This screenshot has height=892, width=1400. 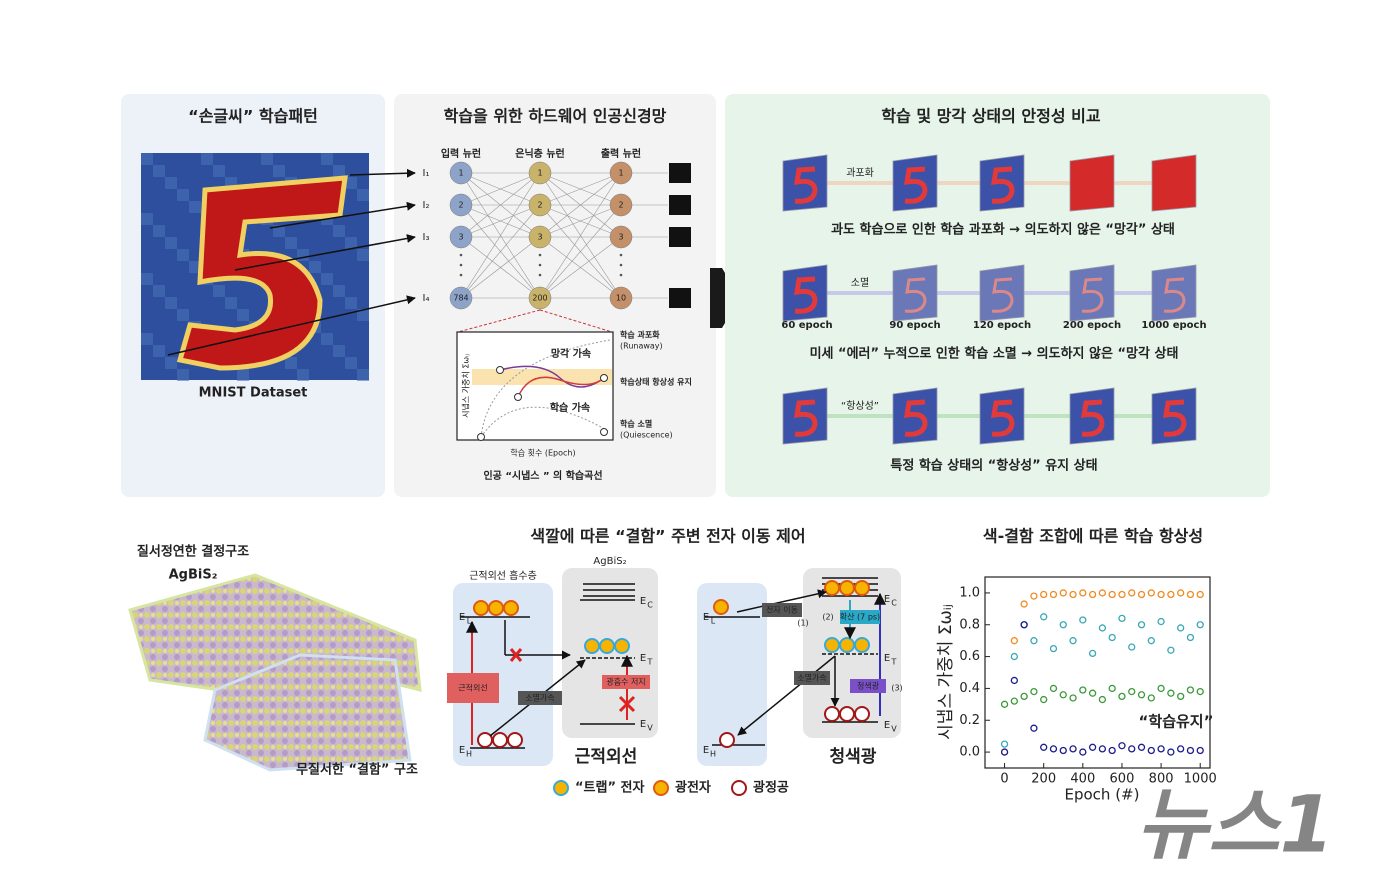 What do you see at coordinates (604, 432) in the screenshot?
I see `state-point` at bounding box center [604, 432].